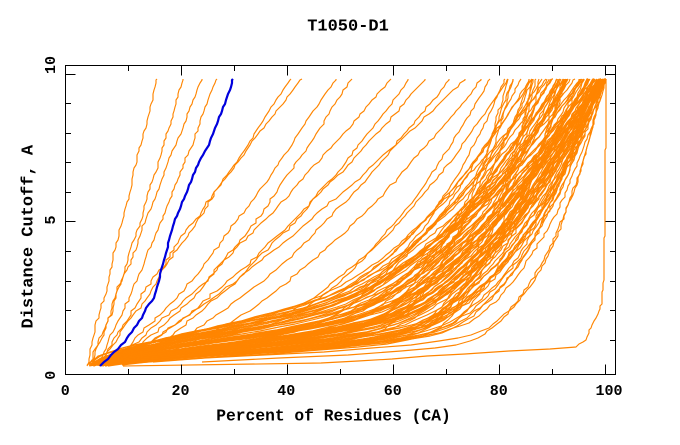  What do you see at coordinates (393, 391) in the screenshot?
I see `svg-text: 60` at bounding box center [393, 391].